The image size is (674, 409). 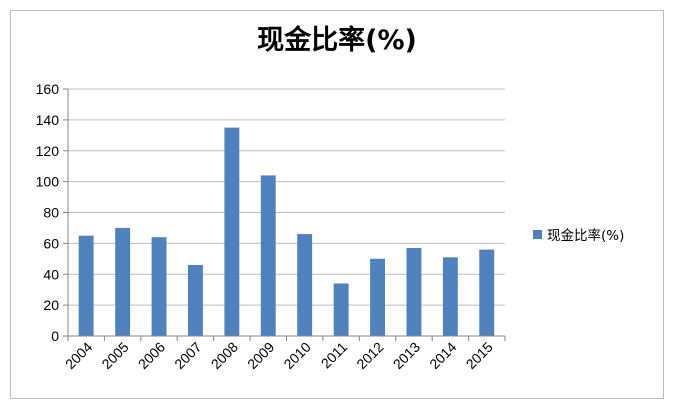 What do you see at coordinates (51, 305) in the screenshot?
I see `y-tick-label: 20` at bounding box center [51, 305].